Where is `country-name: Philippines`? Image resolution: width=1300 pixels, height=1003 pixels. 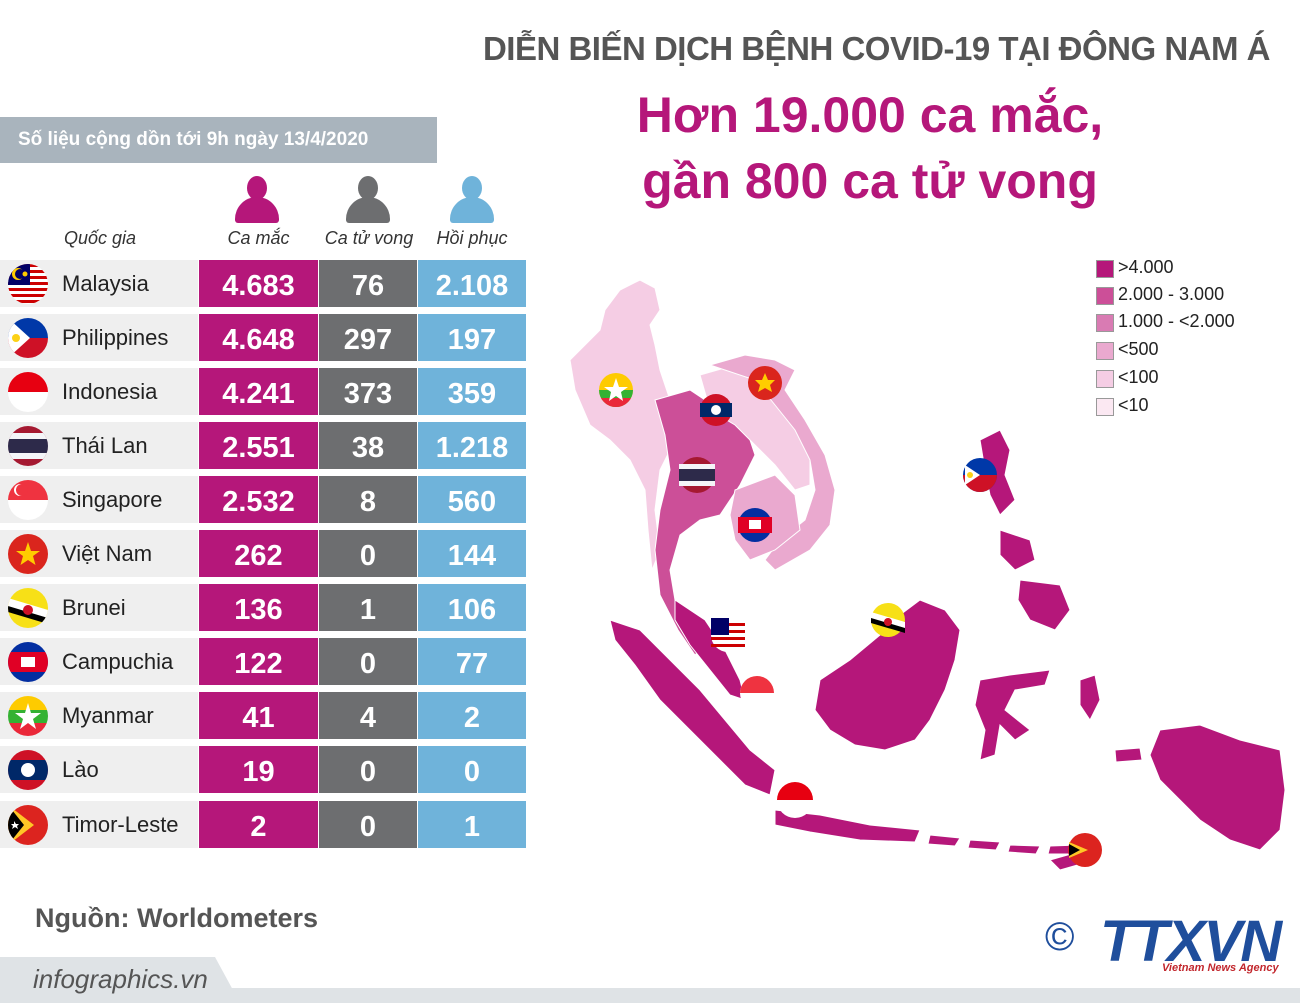
country-name: Philippines is located at coordinates (115, 337).